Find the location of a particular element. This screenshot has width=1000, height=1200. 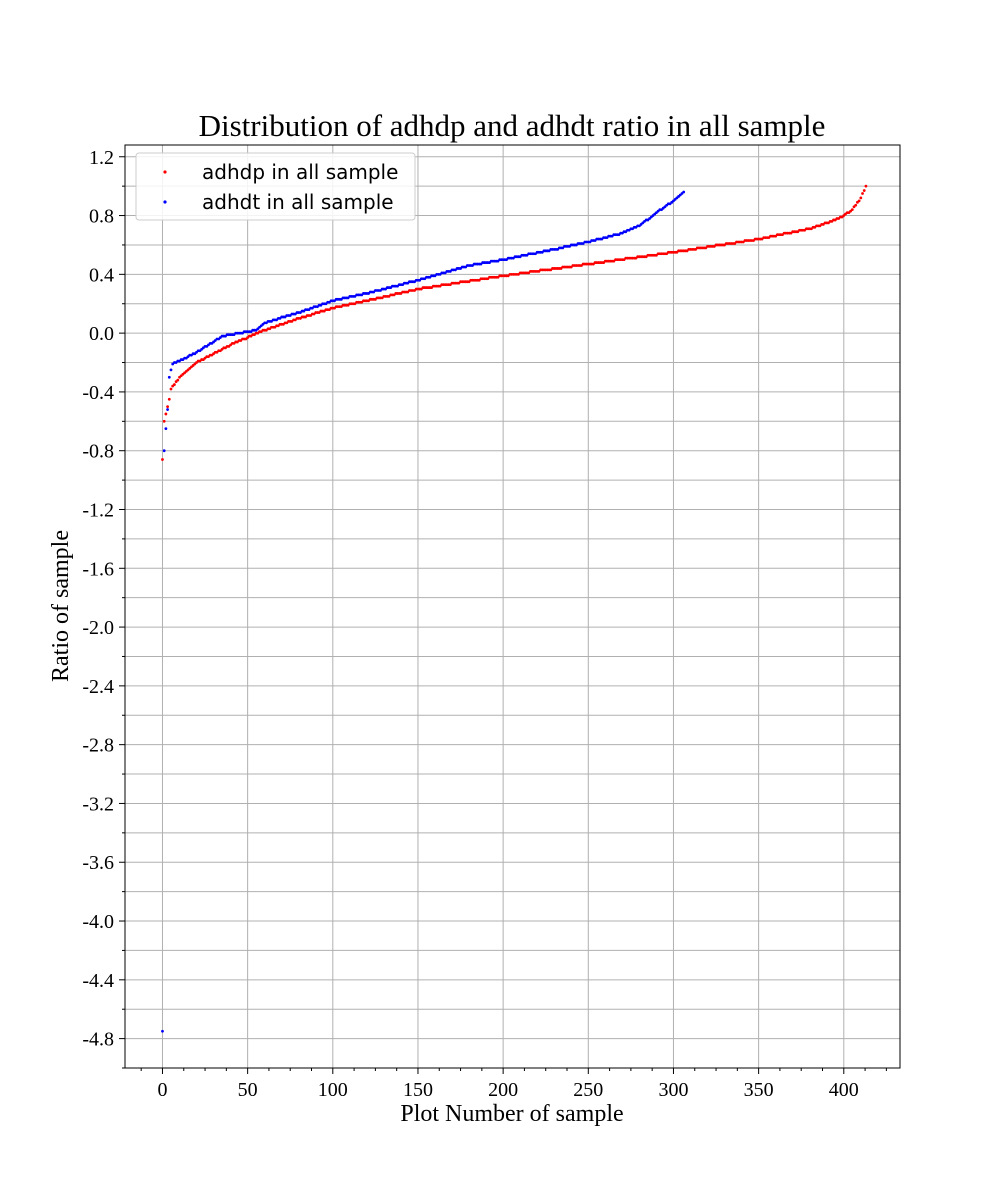

y-tick-label: 0.4 is located at coordinates (101, 275).